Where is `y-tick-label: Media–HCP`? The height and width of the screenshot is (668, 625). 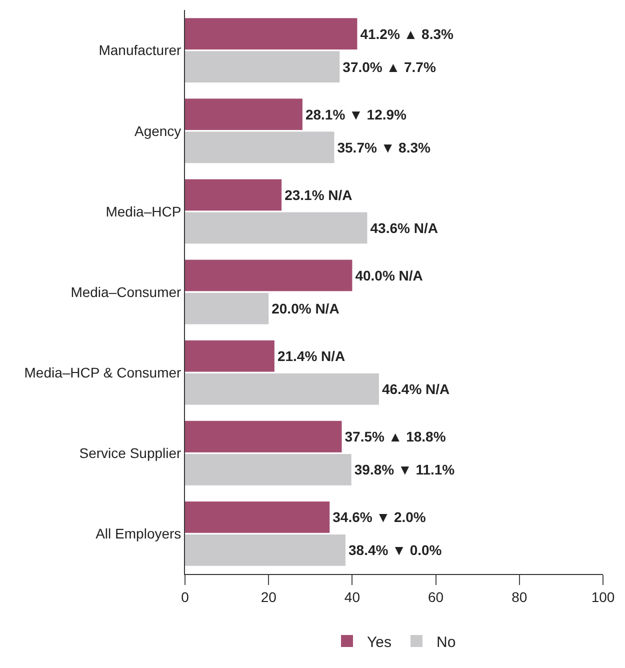 y-tick-label: Media–HCP is located at coordinates (144, 211).